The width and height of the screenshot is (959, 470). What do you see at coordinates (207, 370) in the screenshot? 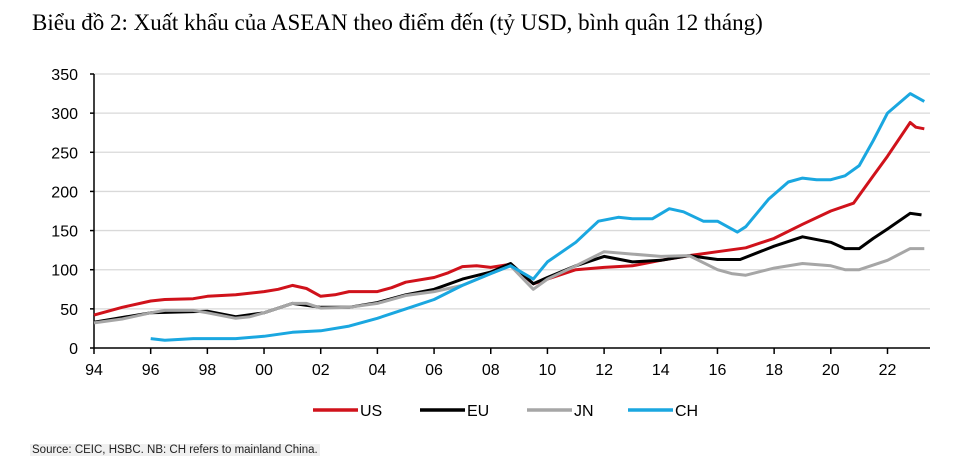
I see `x-tick-label: 98` at bounding box center [207, 370].